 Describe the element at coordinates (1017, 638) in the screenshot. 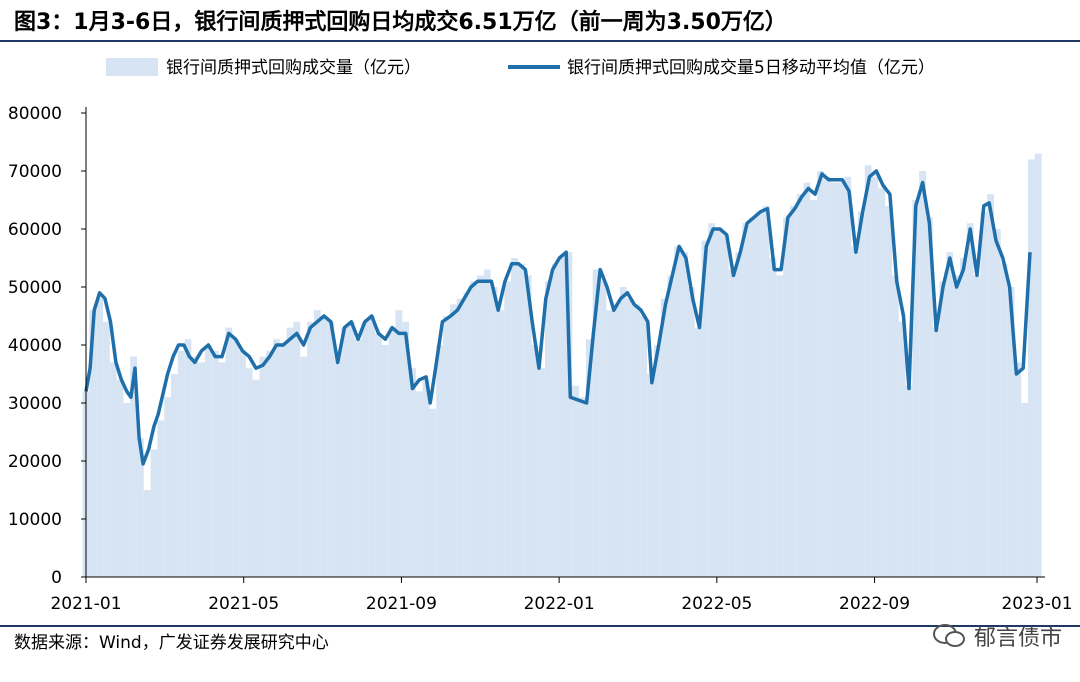

I see `watermark-text: 郁言债市` at that location.